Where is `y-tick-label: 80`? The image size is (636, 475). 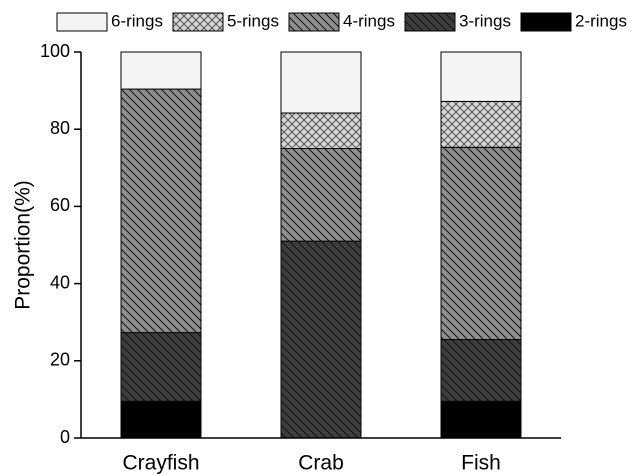
y-tick-label: 80 is located at coordinates (60, 128).